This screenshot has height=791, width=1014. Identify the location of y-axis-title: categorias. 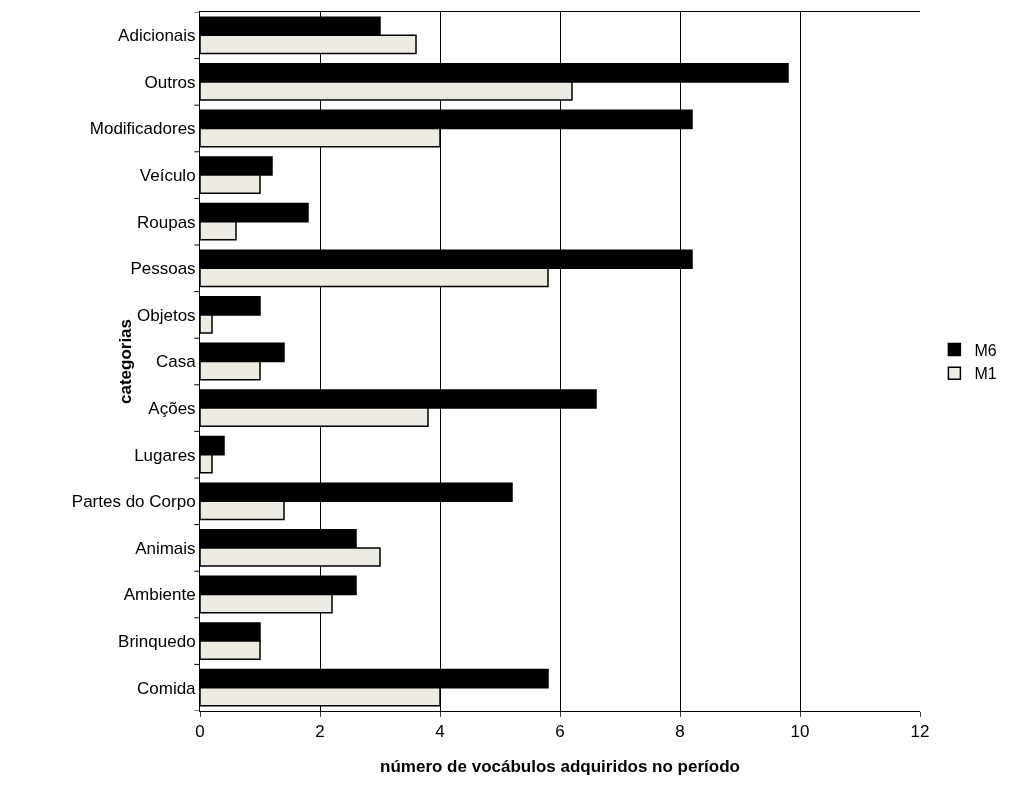
(126, 361).